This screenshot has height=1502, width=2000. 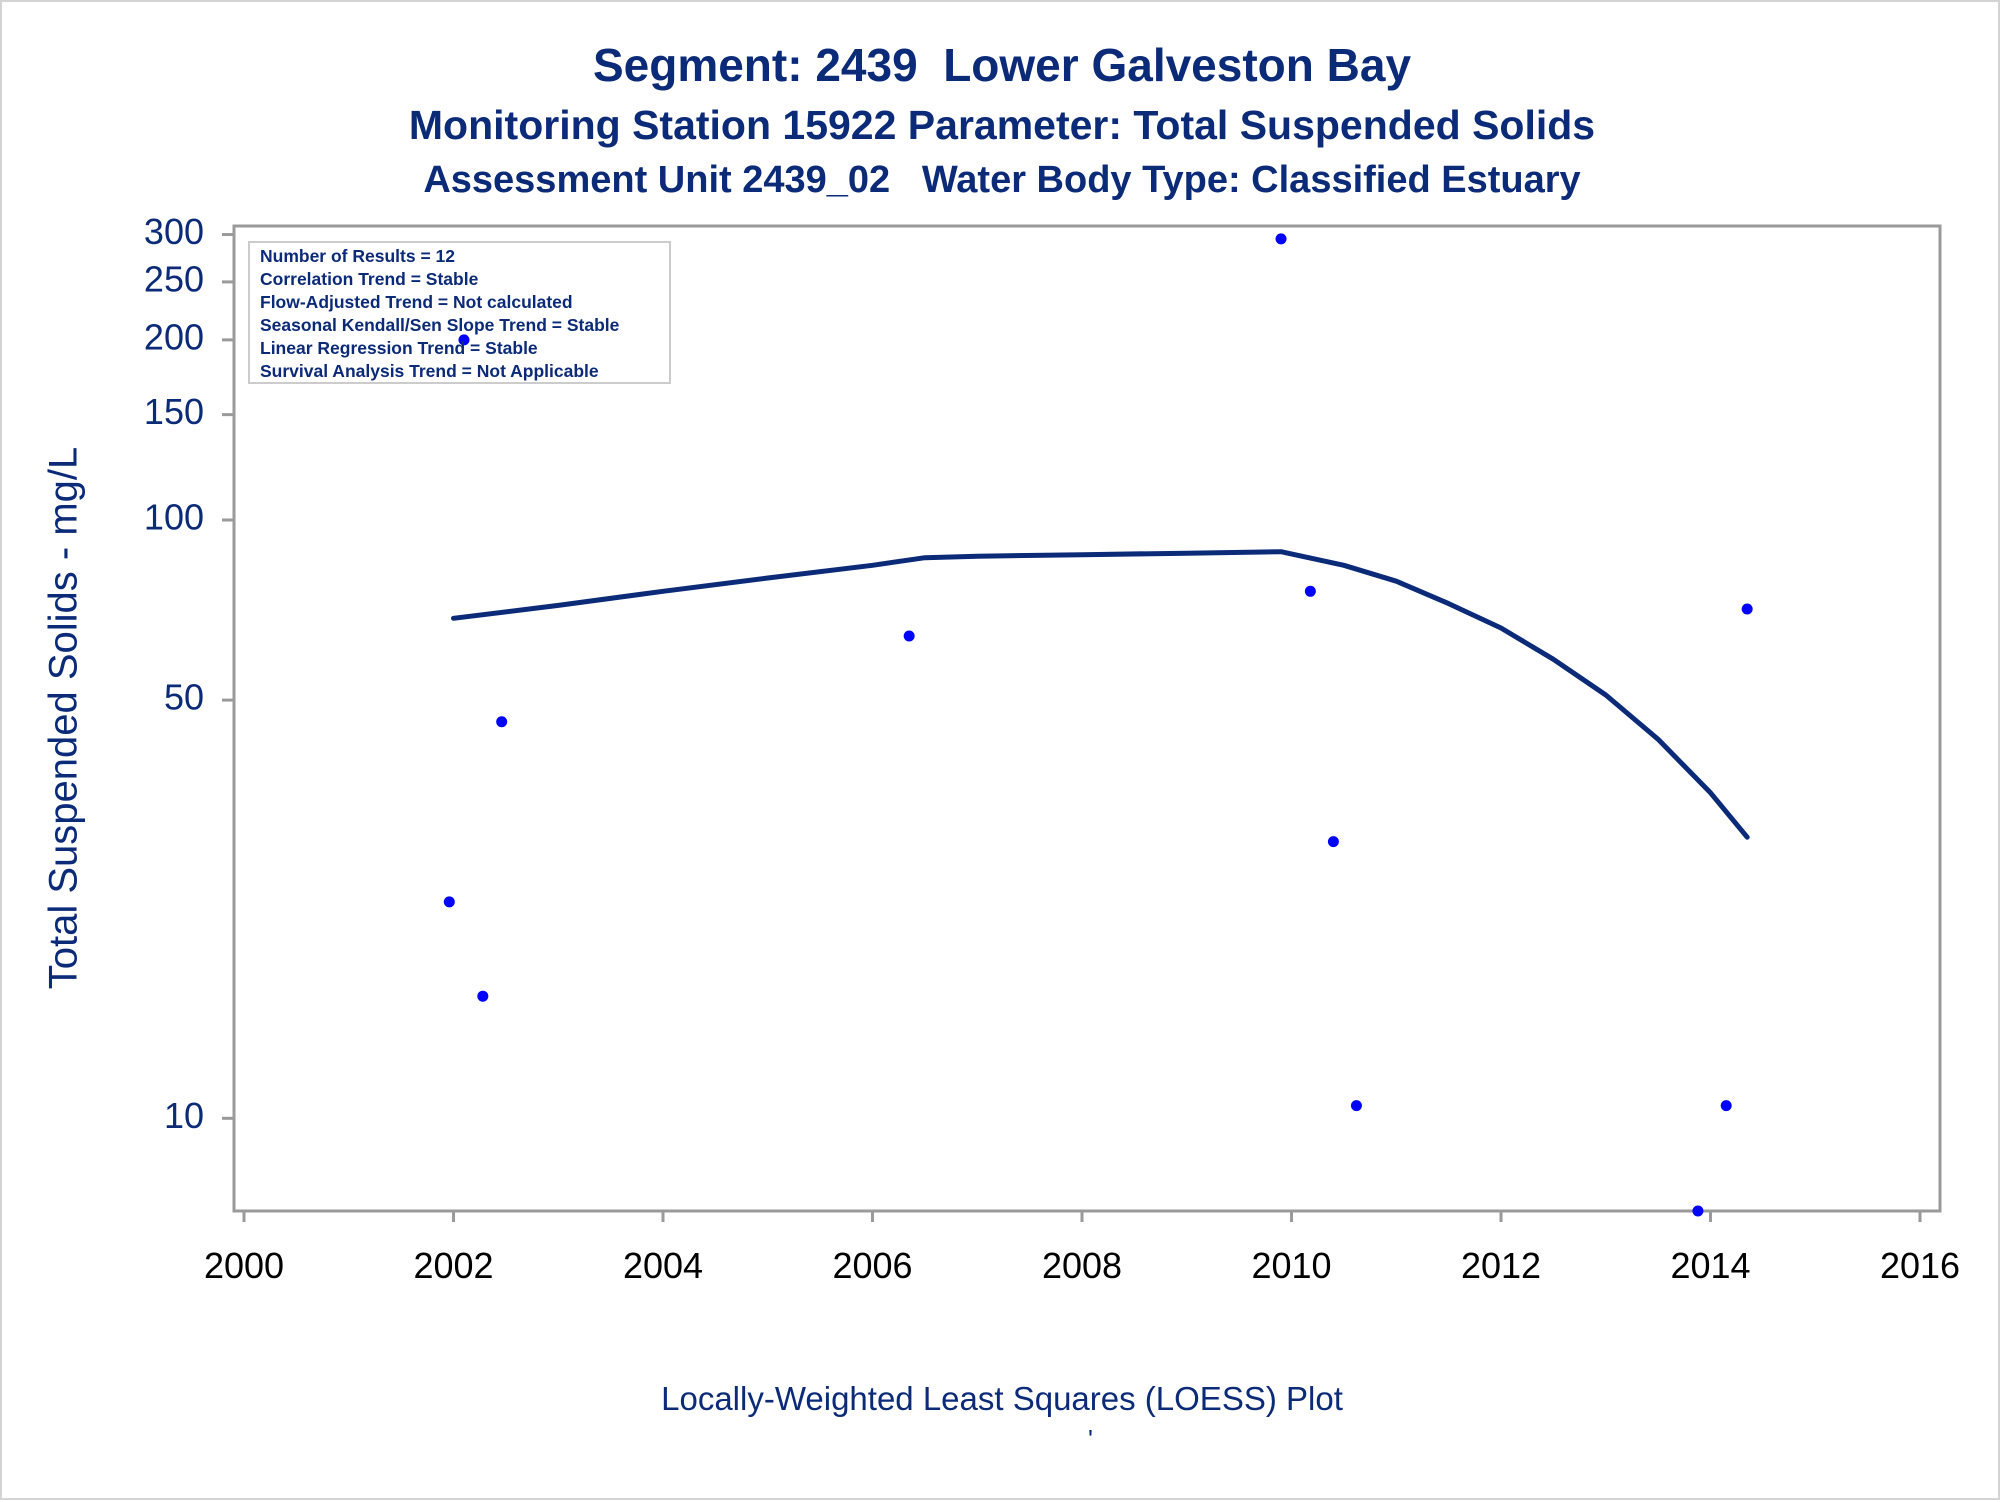 I want to click on x-tick-label: 2006, so click(x=872, y=1265).